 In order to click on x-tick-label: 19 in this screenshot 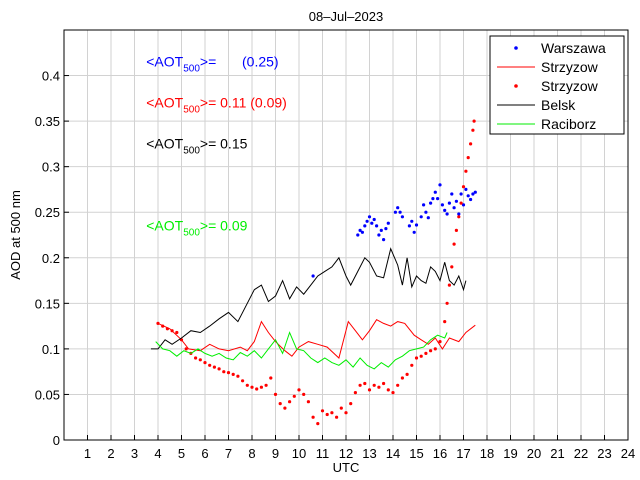, I will do `click(510, 453)`.